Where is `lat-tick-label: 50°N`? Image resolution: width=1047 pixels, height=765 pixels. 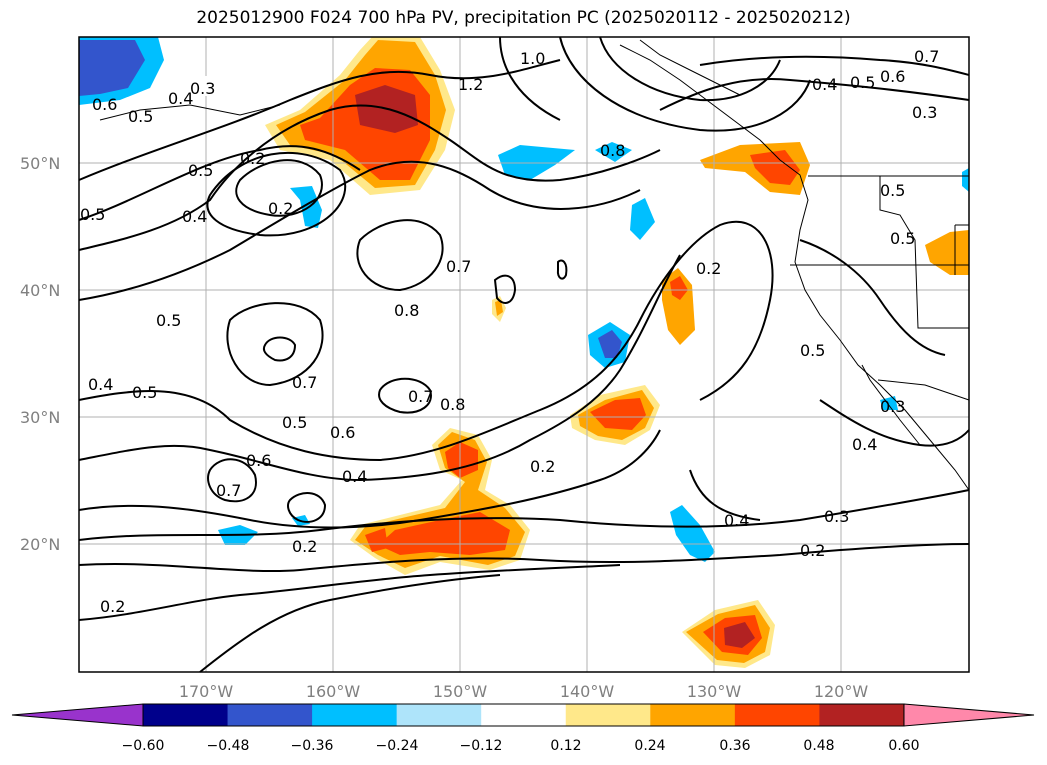
lat-tick-label: 50°N is located at coordinates (40, 163).